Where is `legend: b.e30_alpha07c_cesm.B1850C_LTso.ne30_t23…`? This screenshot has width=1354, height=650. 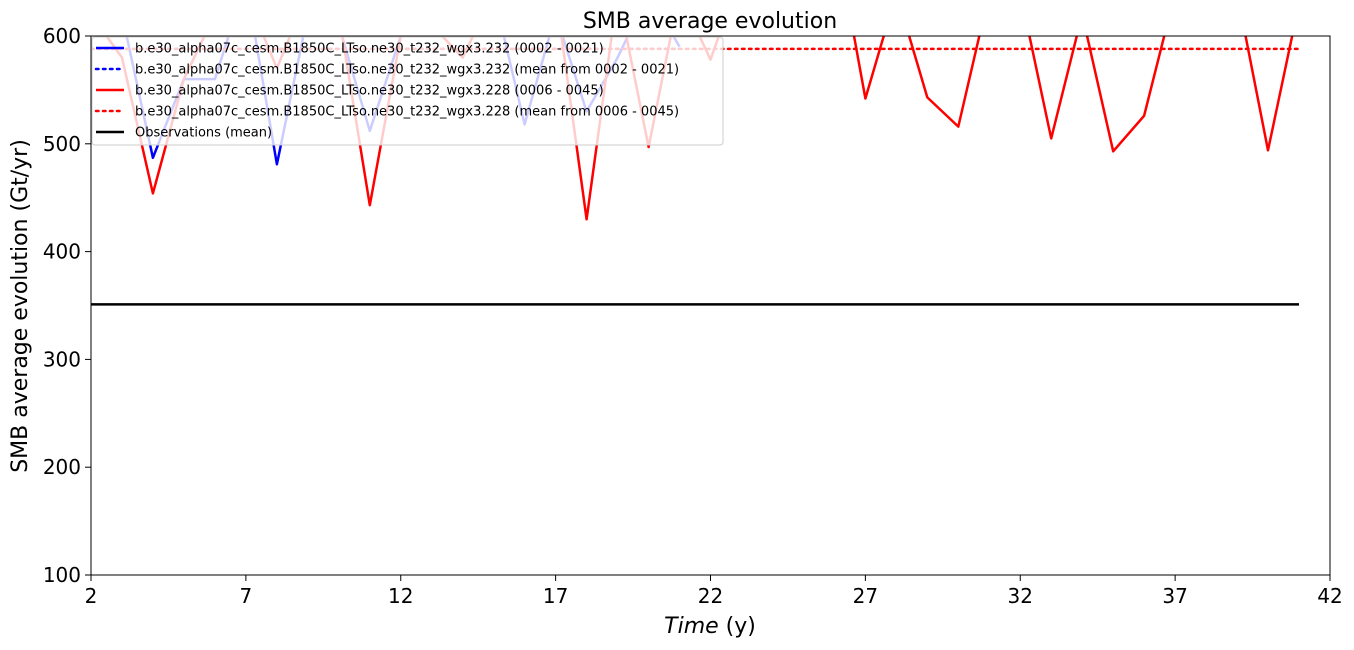 legend: b.e30_alpha07c_cesm.B1850C_LTso.ne30_t23… is located at coordinates (407, 91).